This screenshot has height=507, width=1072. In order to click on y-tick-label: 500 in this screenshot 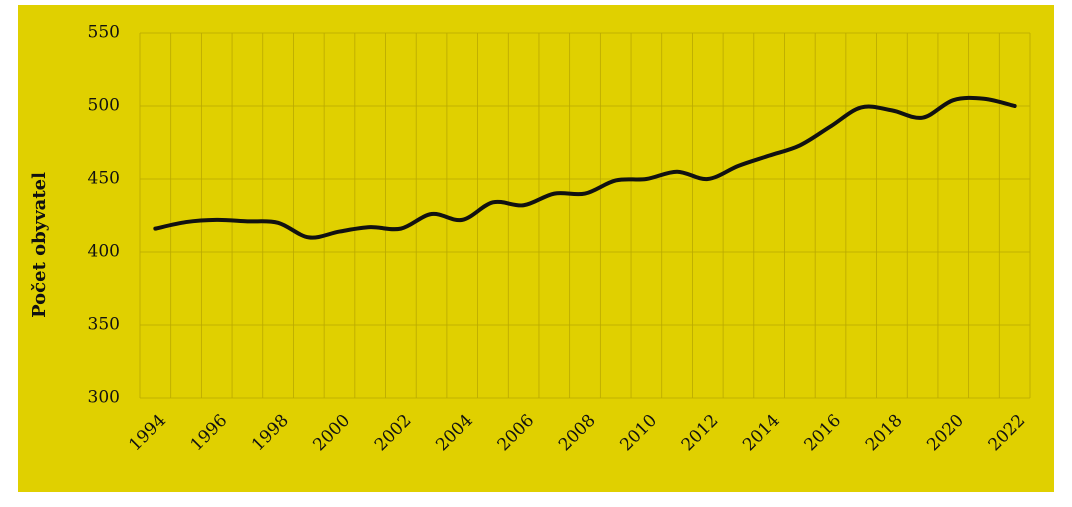, I will do `click(104, 106)`.